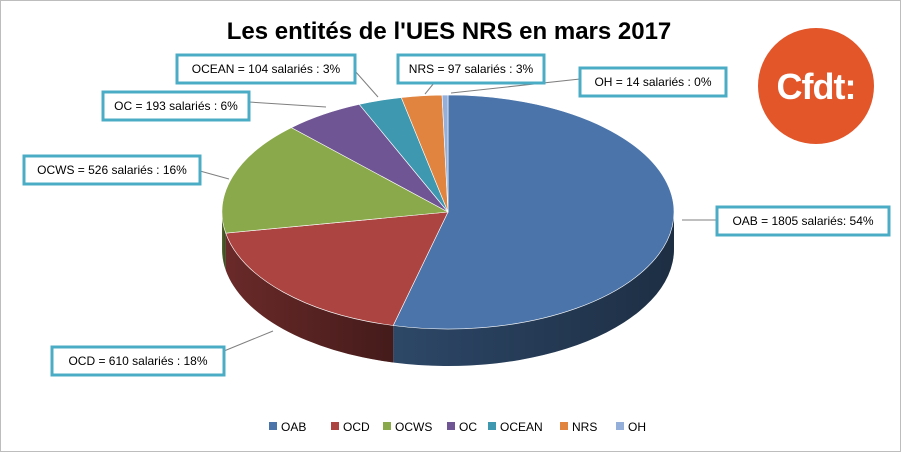  I want to click on leader-line-ocean, so click(366, 84).